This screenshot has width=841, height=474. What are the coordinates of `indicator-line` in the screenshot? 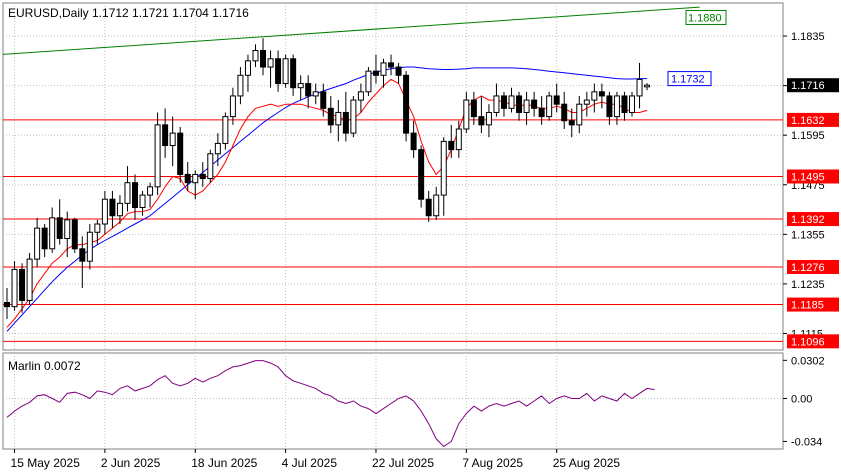 It's located at (330, 404).